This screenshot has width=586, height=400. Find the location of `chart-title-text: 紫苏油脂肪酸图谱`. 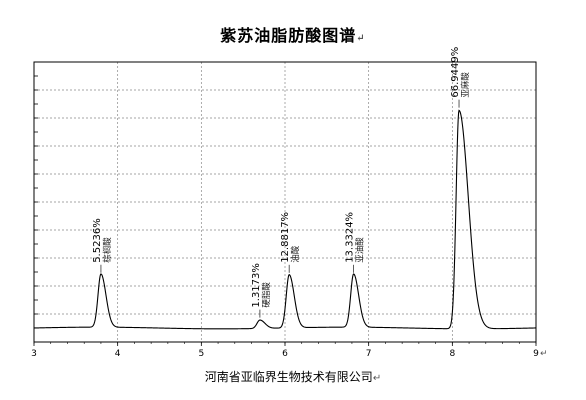

chart-title-text: 紫苏油脂肪酸图谱 is located at coordinates (288, 35).